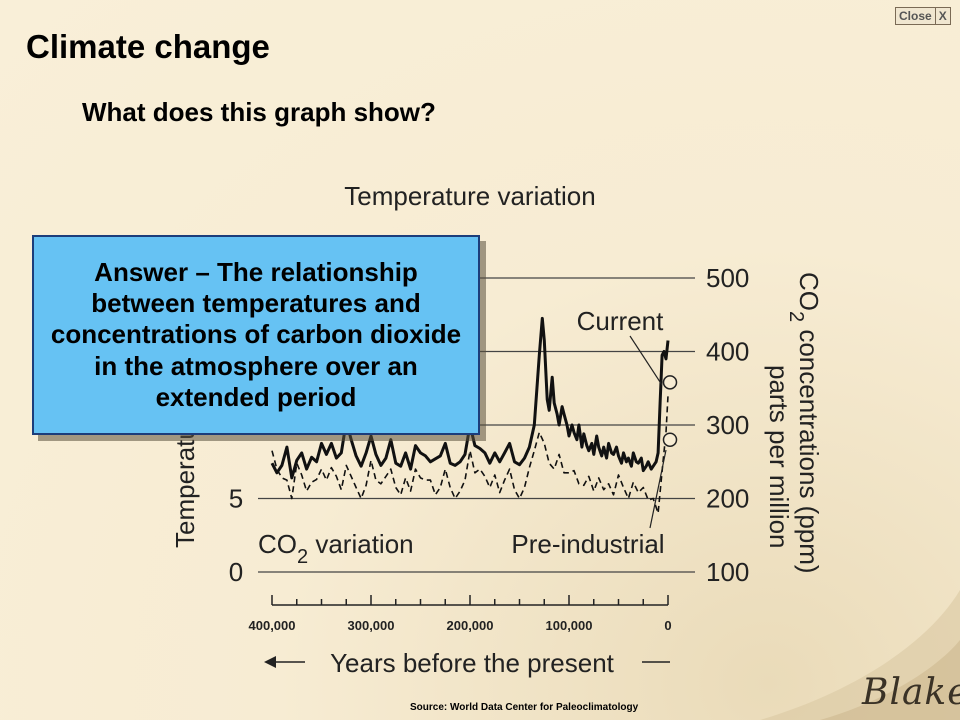  What do you see at coordinates (727, 499) in the screenshot?
I see `y-right-tick-label: 200` at bounding box center [727, 499].